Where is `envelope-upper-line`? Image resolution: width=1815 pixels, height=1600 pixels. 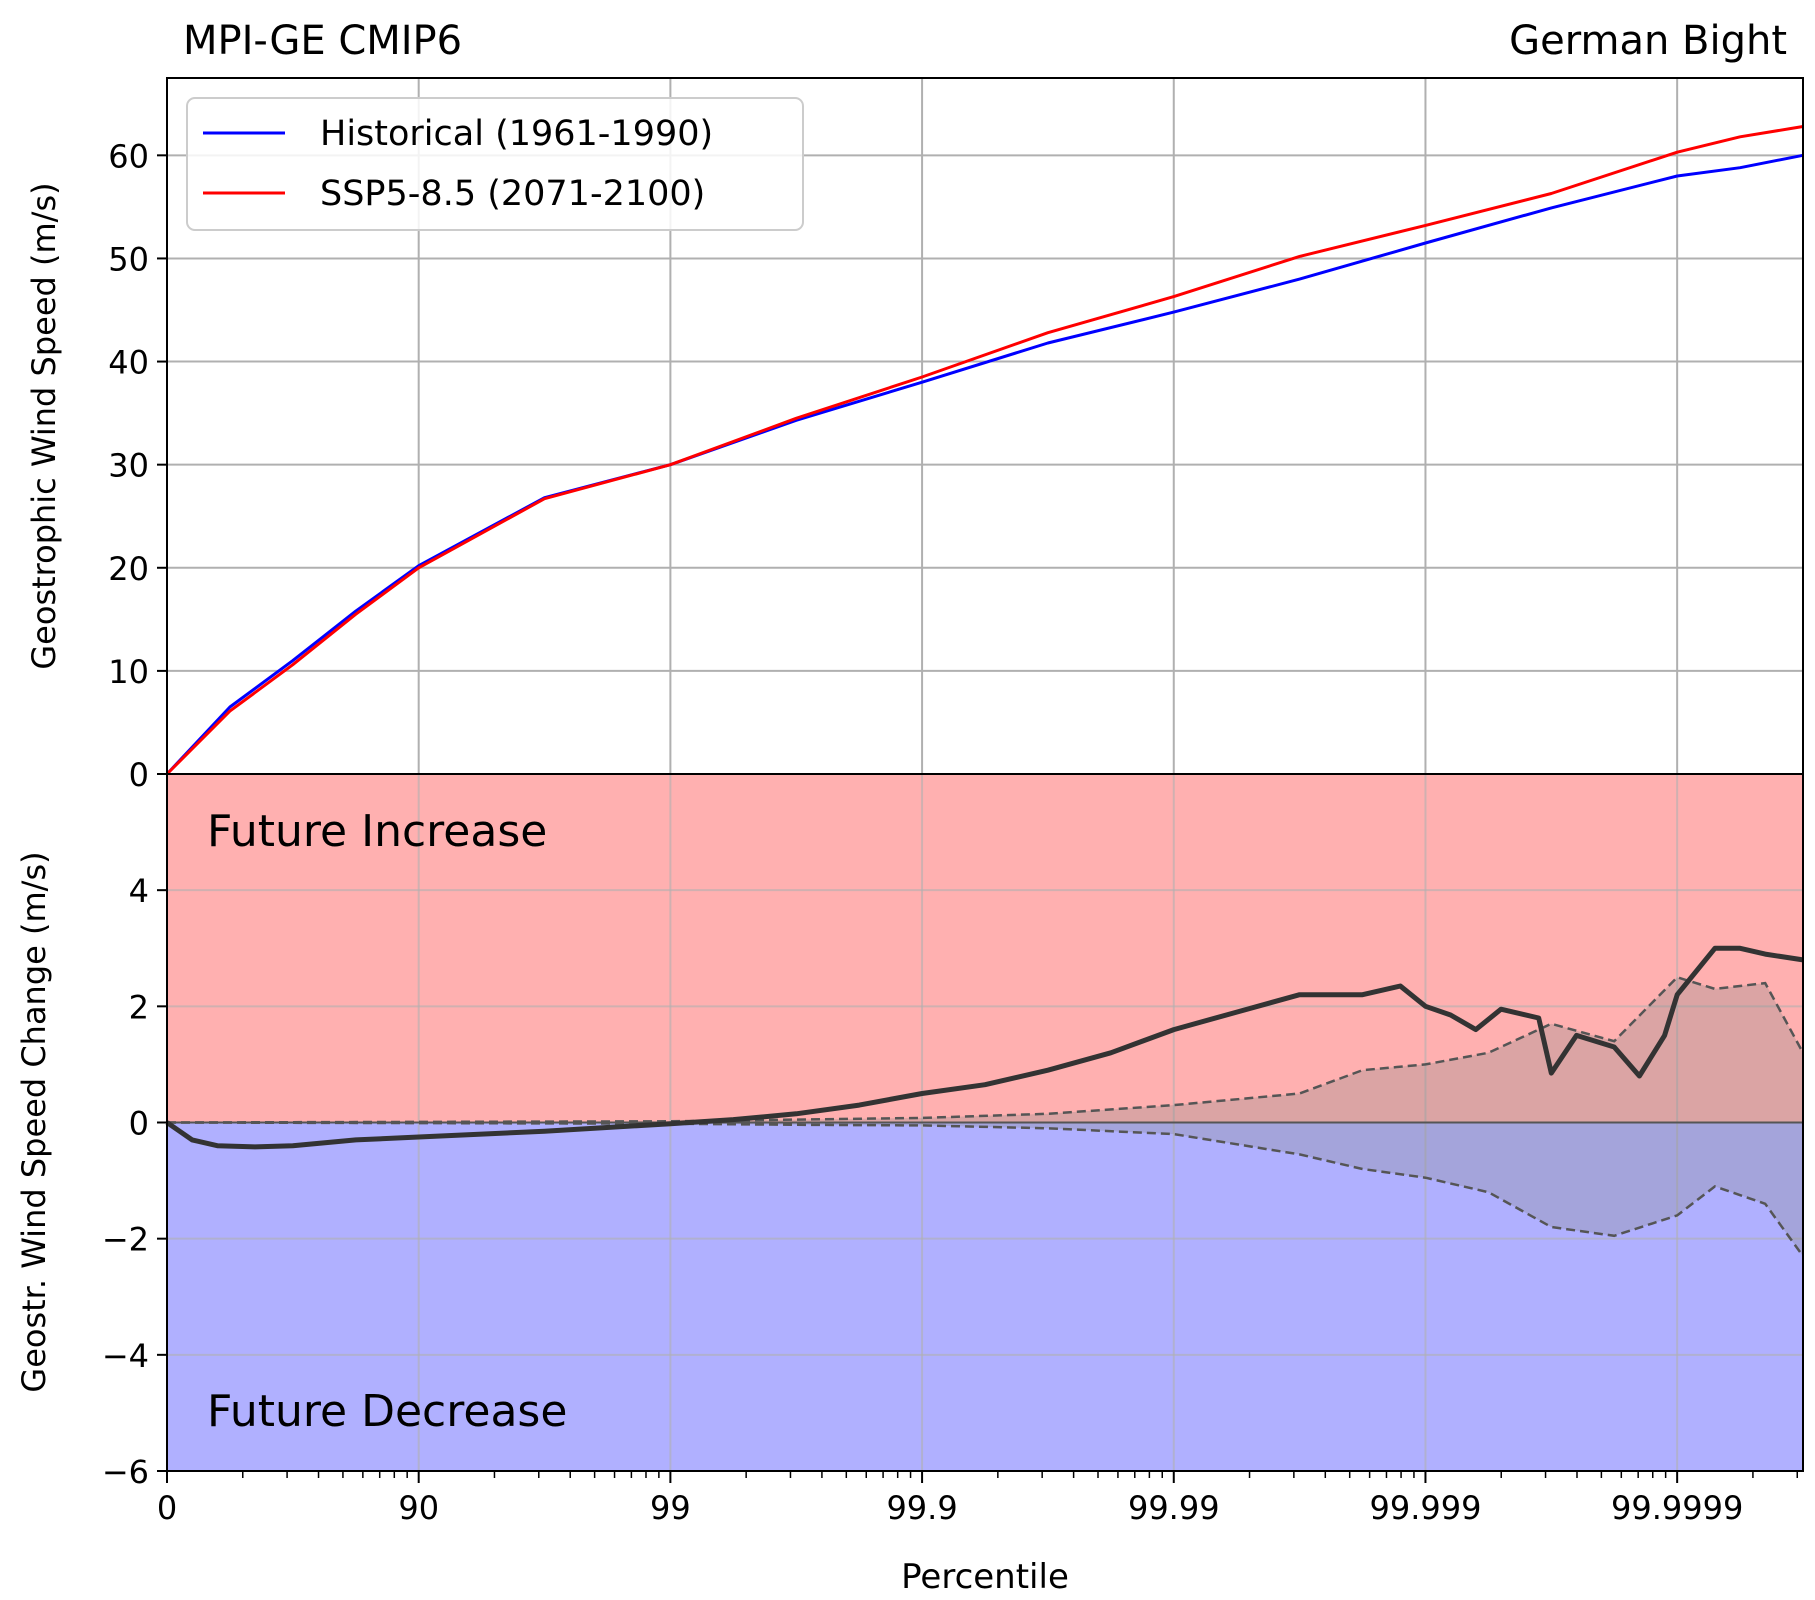
envelope-upper-line is located at coordinates (985, 1049).